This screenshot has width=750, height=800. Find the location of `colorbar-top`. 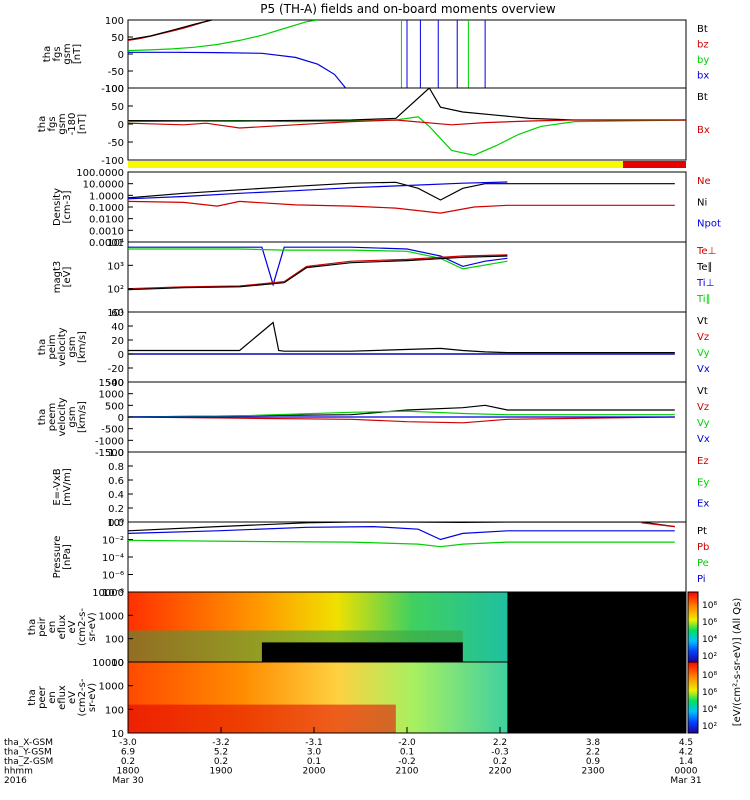

colorbar-top is located at coordinates (693, 627).